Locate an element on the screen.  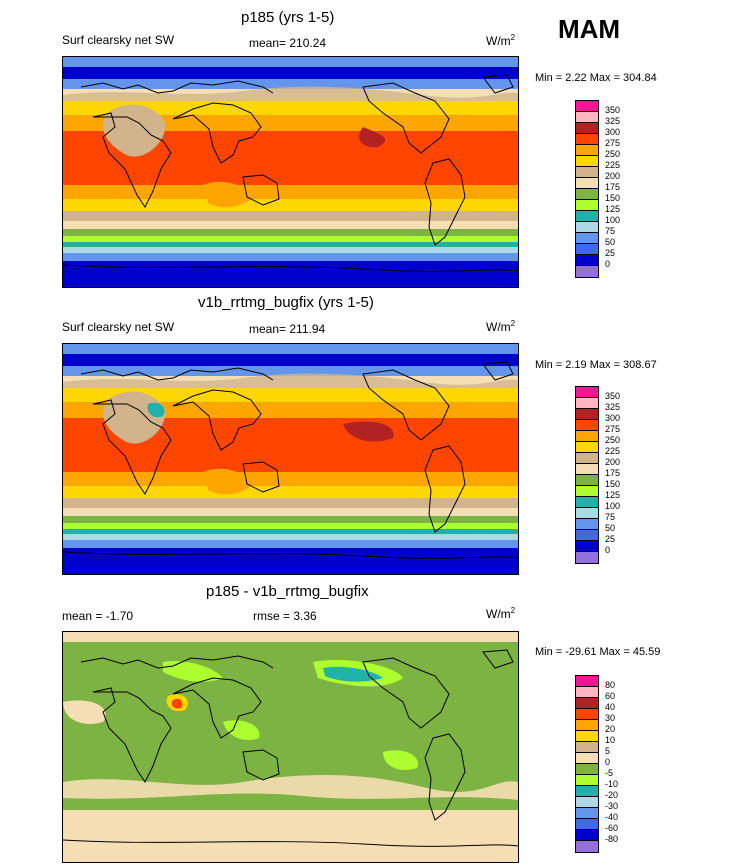
colorbar-tick-label: -10 is located at coordinates (612, 784).